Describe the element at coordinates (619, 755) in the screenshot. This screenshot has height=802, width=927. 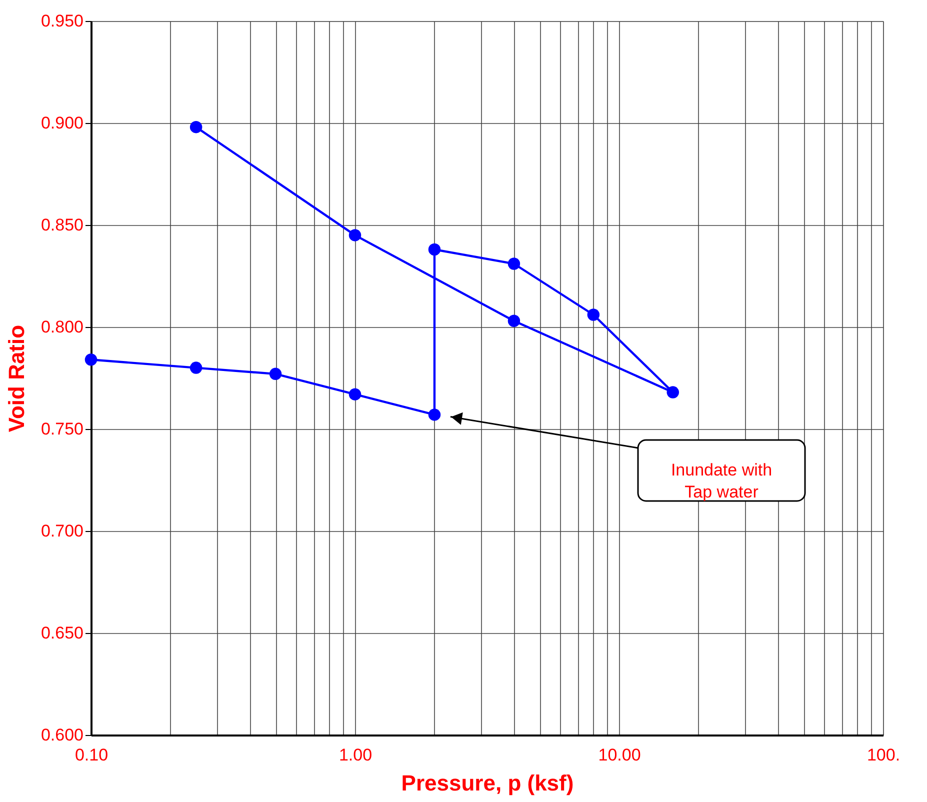
I see `x-tick-label: 10.00` at that location.